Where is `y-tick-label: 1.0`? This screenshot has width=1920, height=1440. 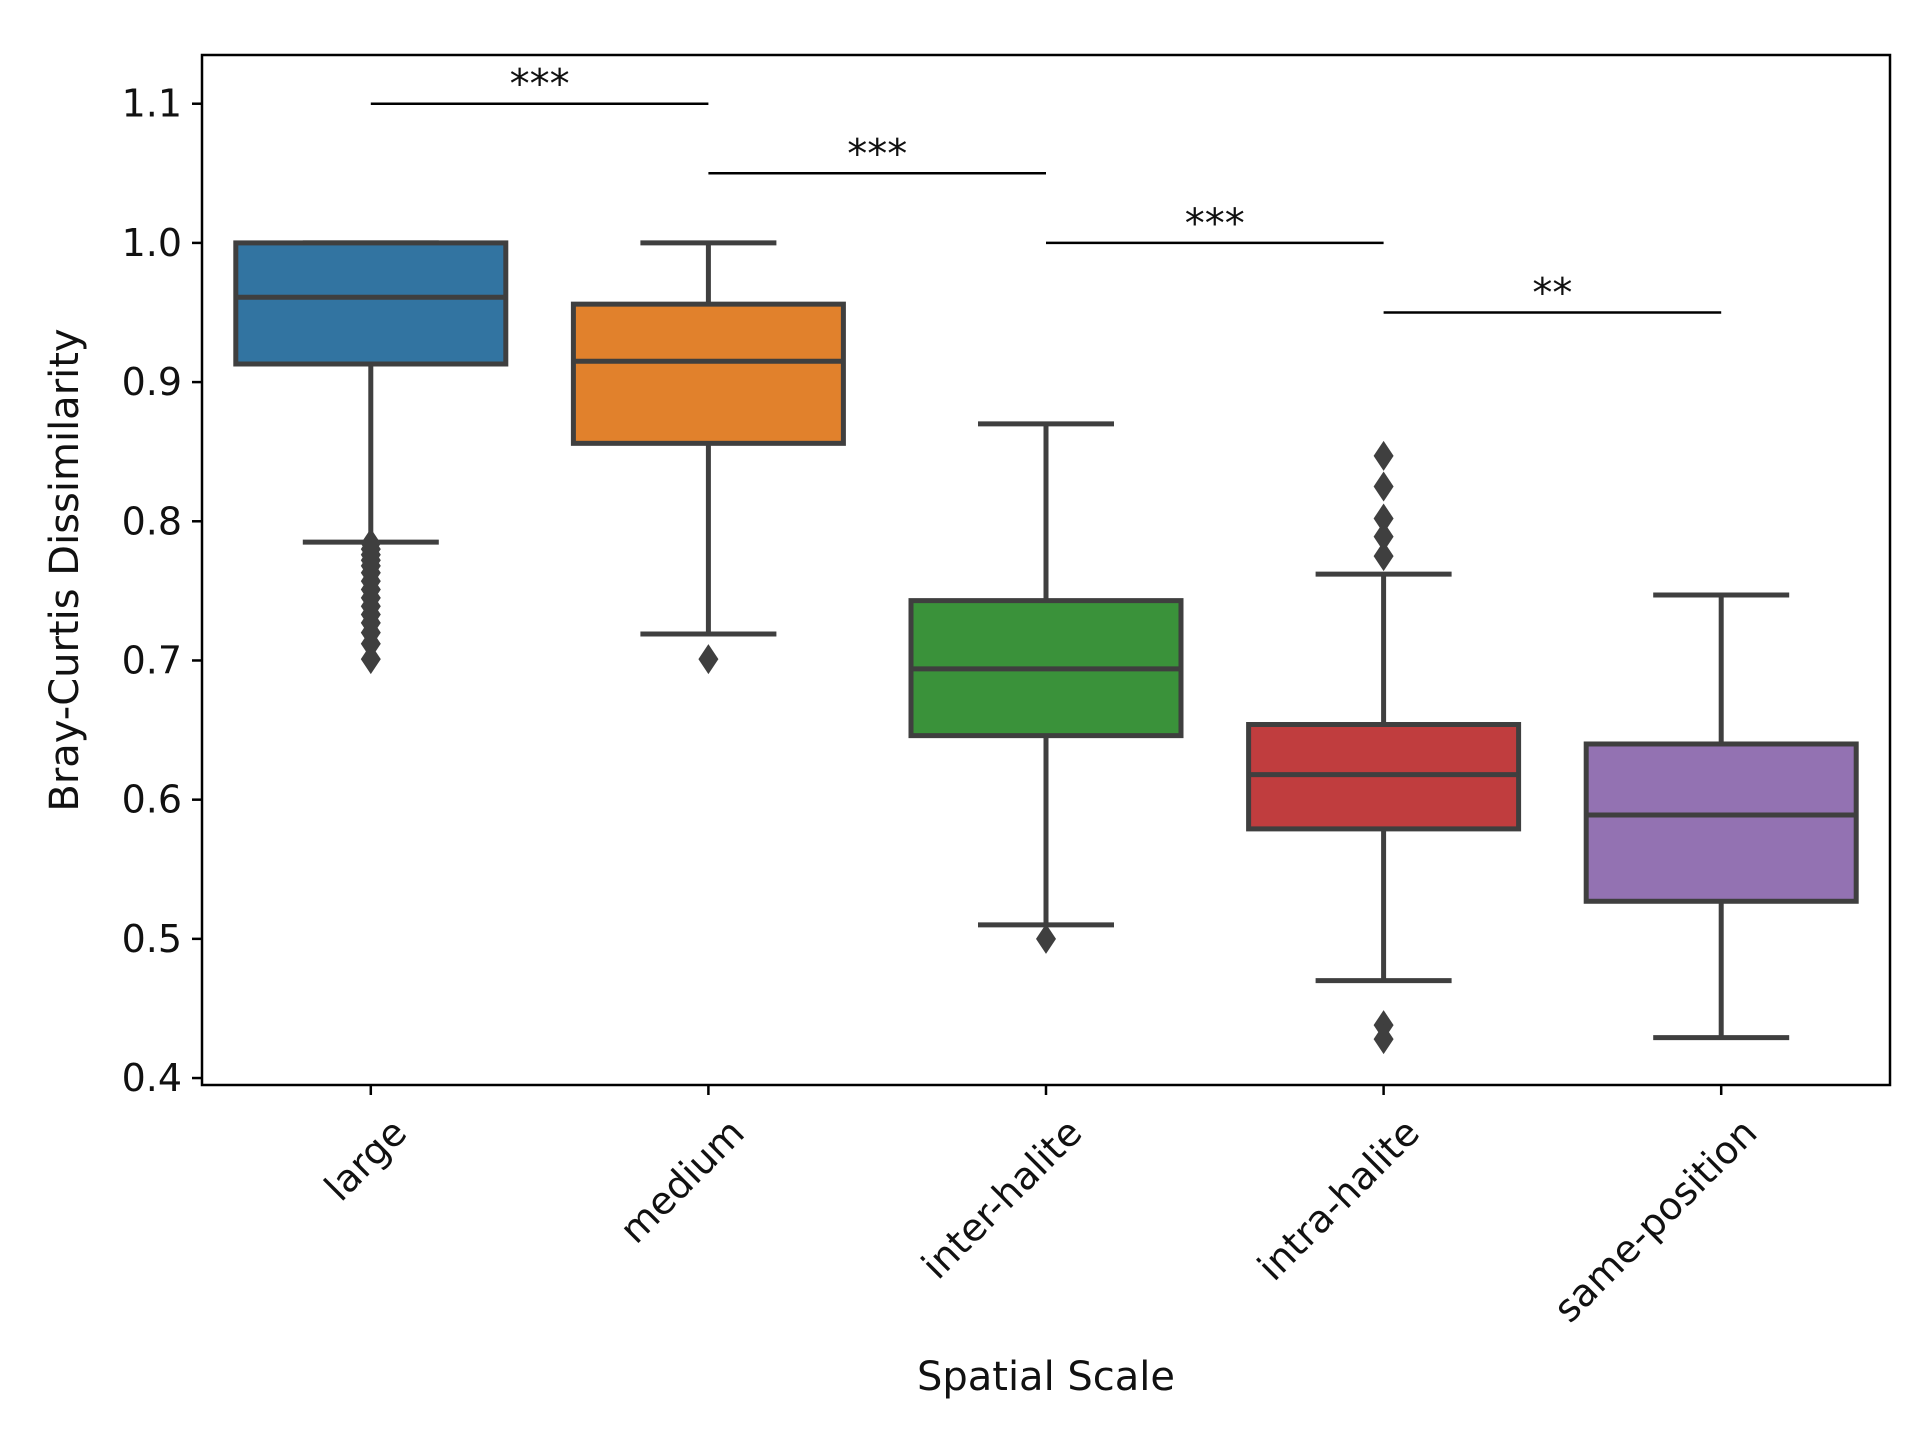
y-tick-label: 1.0 is located at coordinates (152, 243).